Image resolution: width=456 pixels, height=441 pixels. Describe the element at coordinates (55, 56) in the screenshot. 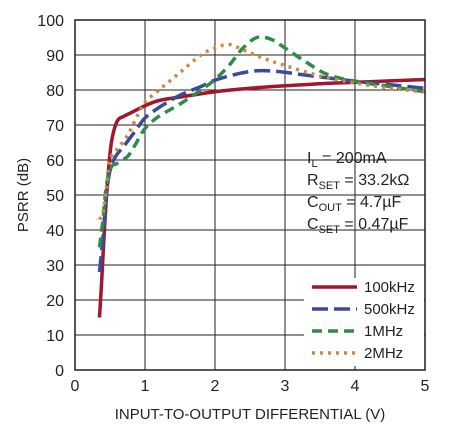

I see `y-tick-label: 90` at that location.